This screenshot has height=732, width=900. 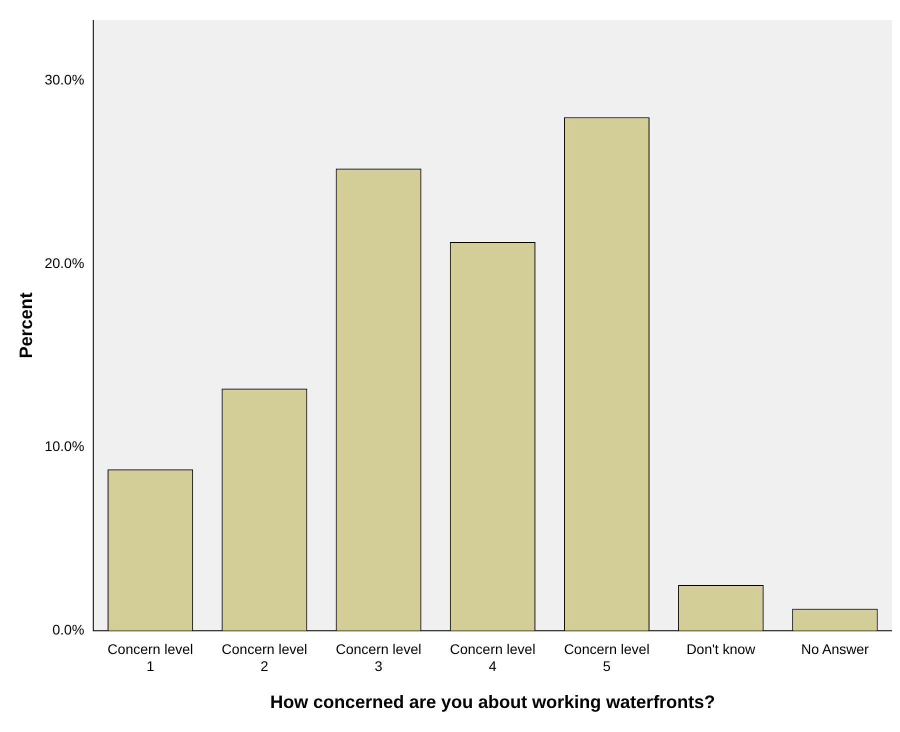 I want to click on x-tick-label: No Answer, so click(x=835, y=649).